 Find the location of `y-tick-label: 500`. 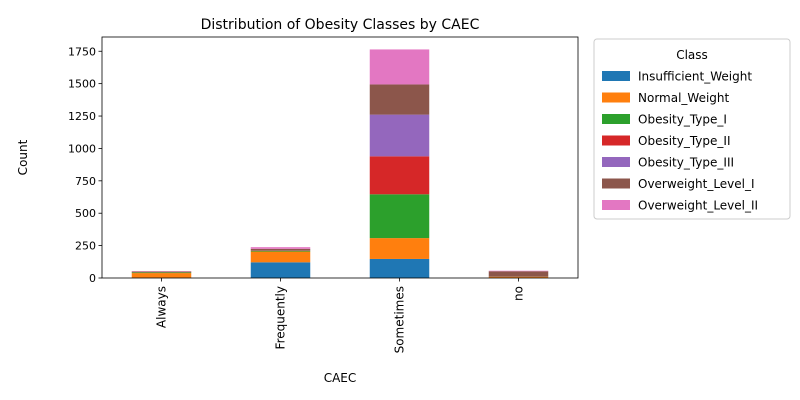

y-tick-label: 500 is located at coordinates (85, 213).